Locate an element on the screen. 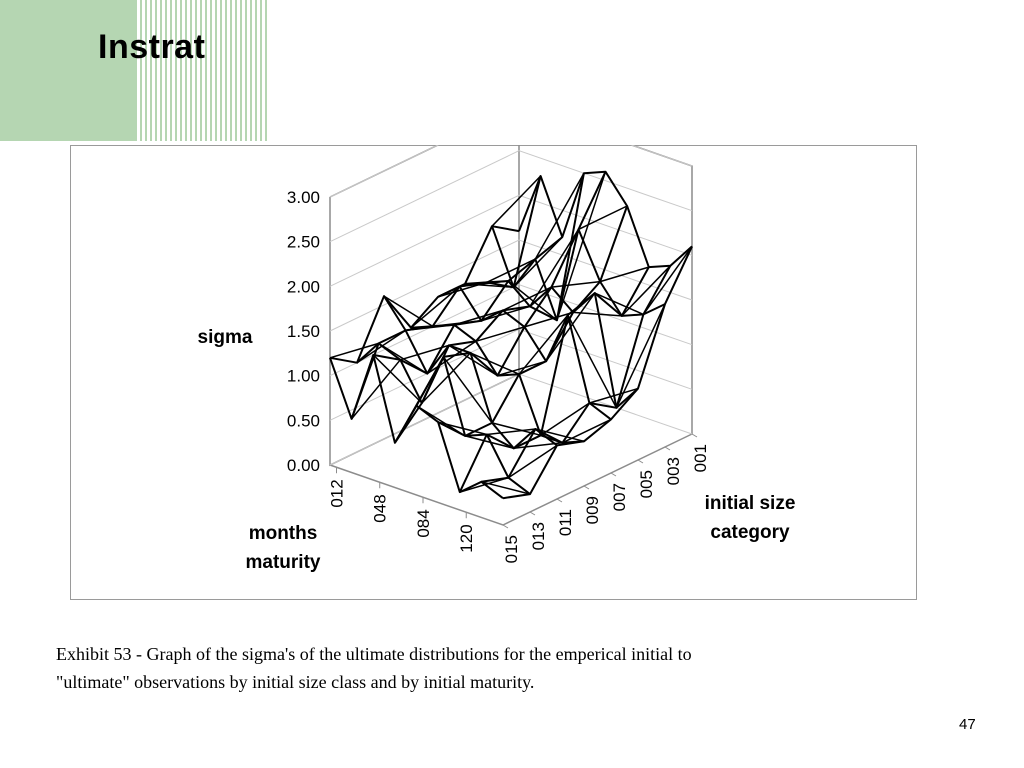 This screenshot has width=1024, height=768. x-tick-label: 120 is located at coordinates (466, 538).